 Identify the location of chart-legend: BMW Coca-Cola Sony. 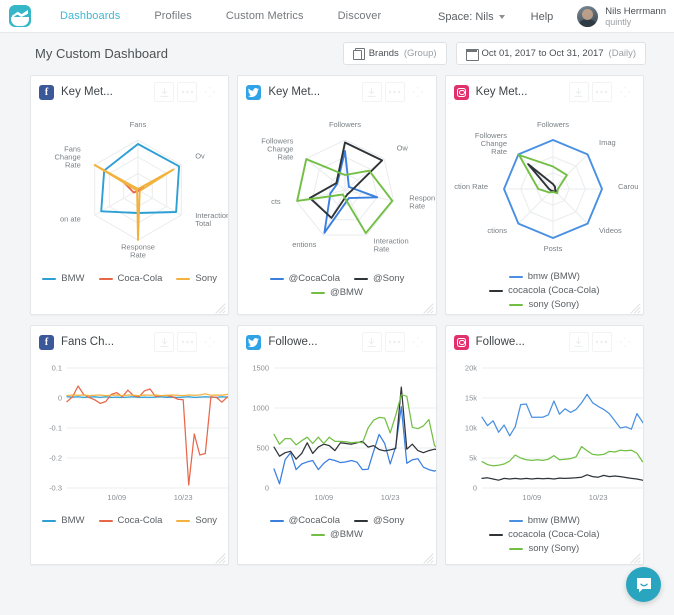
(129, 520).